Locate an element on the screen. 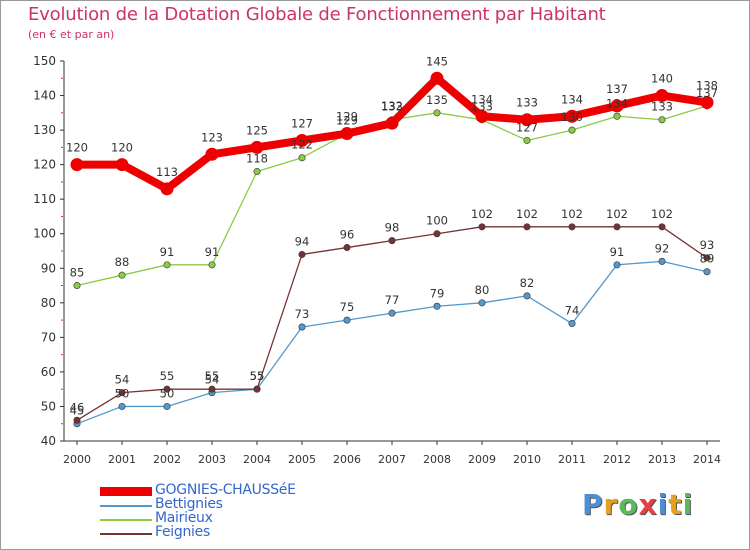  data-label: 118 is located at coordinates (257, 159).